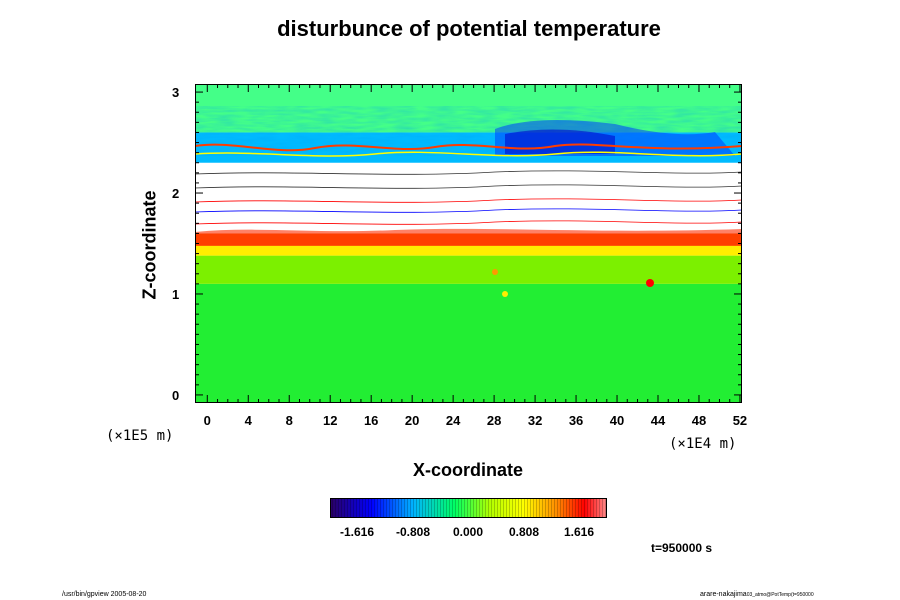  Describe the element at coordinates (176, 193) in the screenshot. I see `y-tick-label: 2` at that location.